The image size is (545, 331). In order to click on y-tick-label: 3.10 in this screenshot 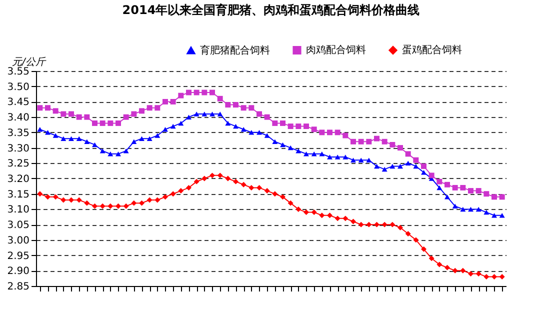, I will do `click(18, 210)`.